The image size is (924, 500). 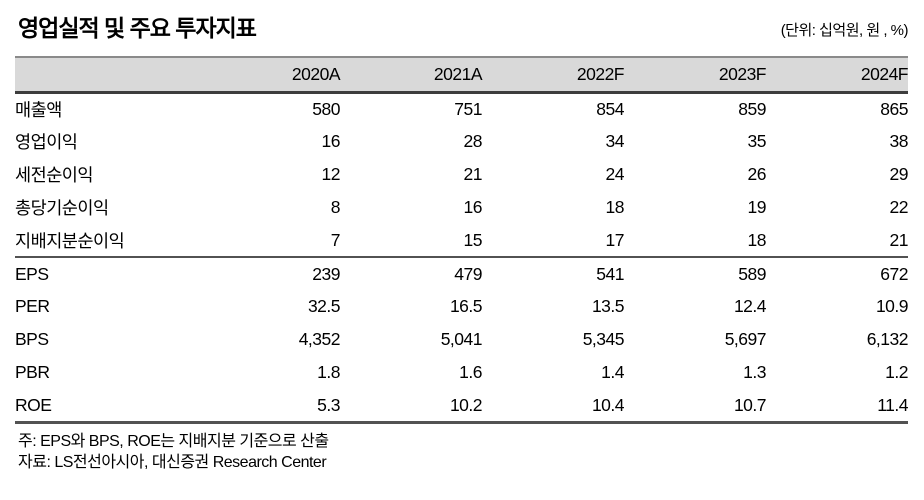 What do you see at coordinates (615, 141) in the screenshot?
I see `cell-value: 34` at bounding box center [615, 141].